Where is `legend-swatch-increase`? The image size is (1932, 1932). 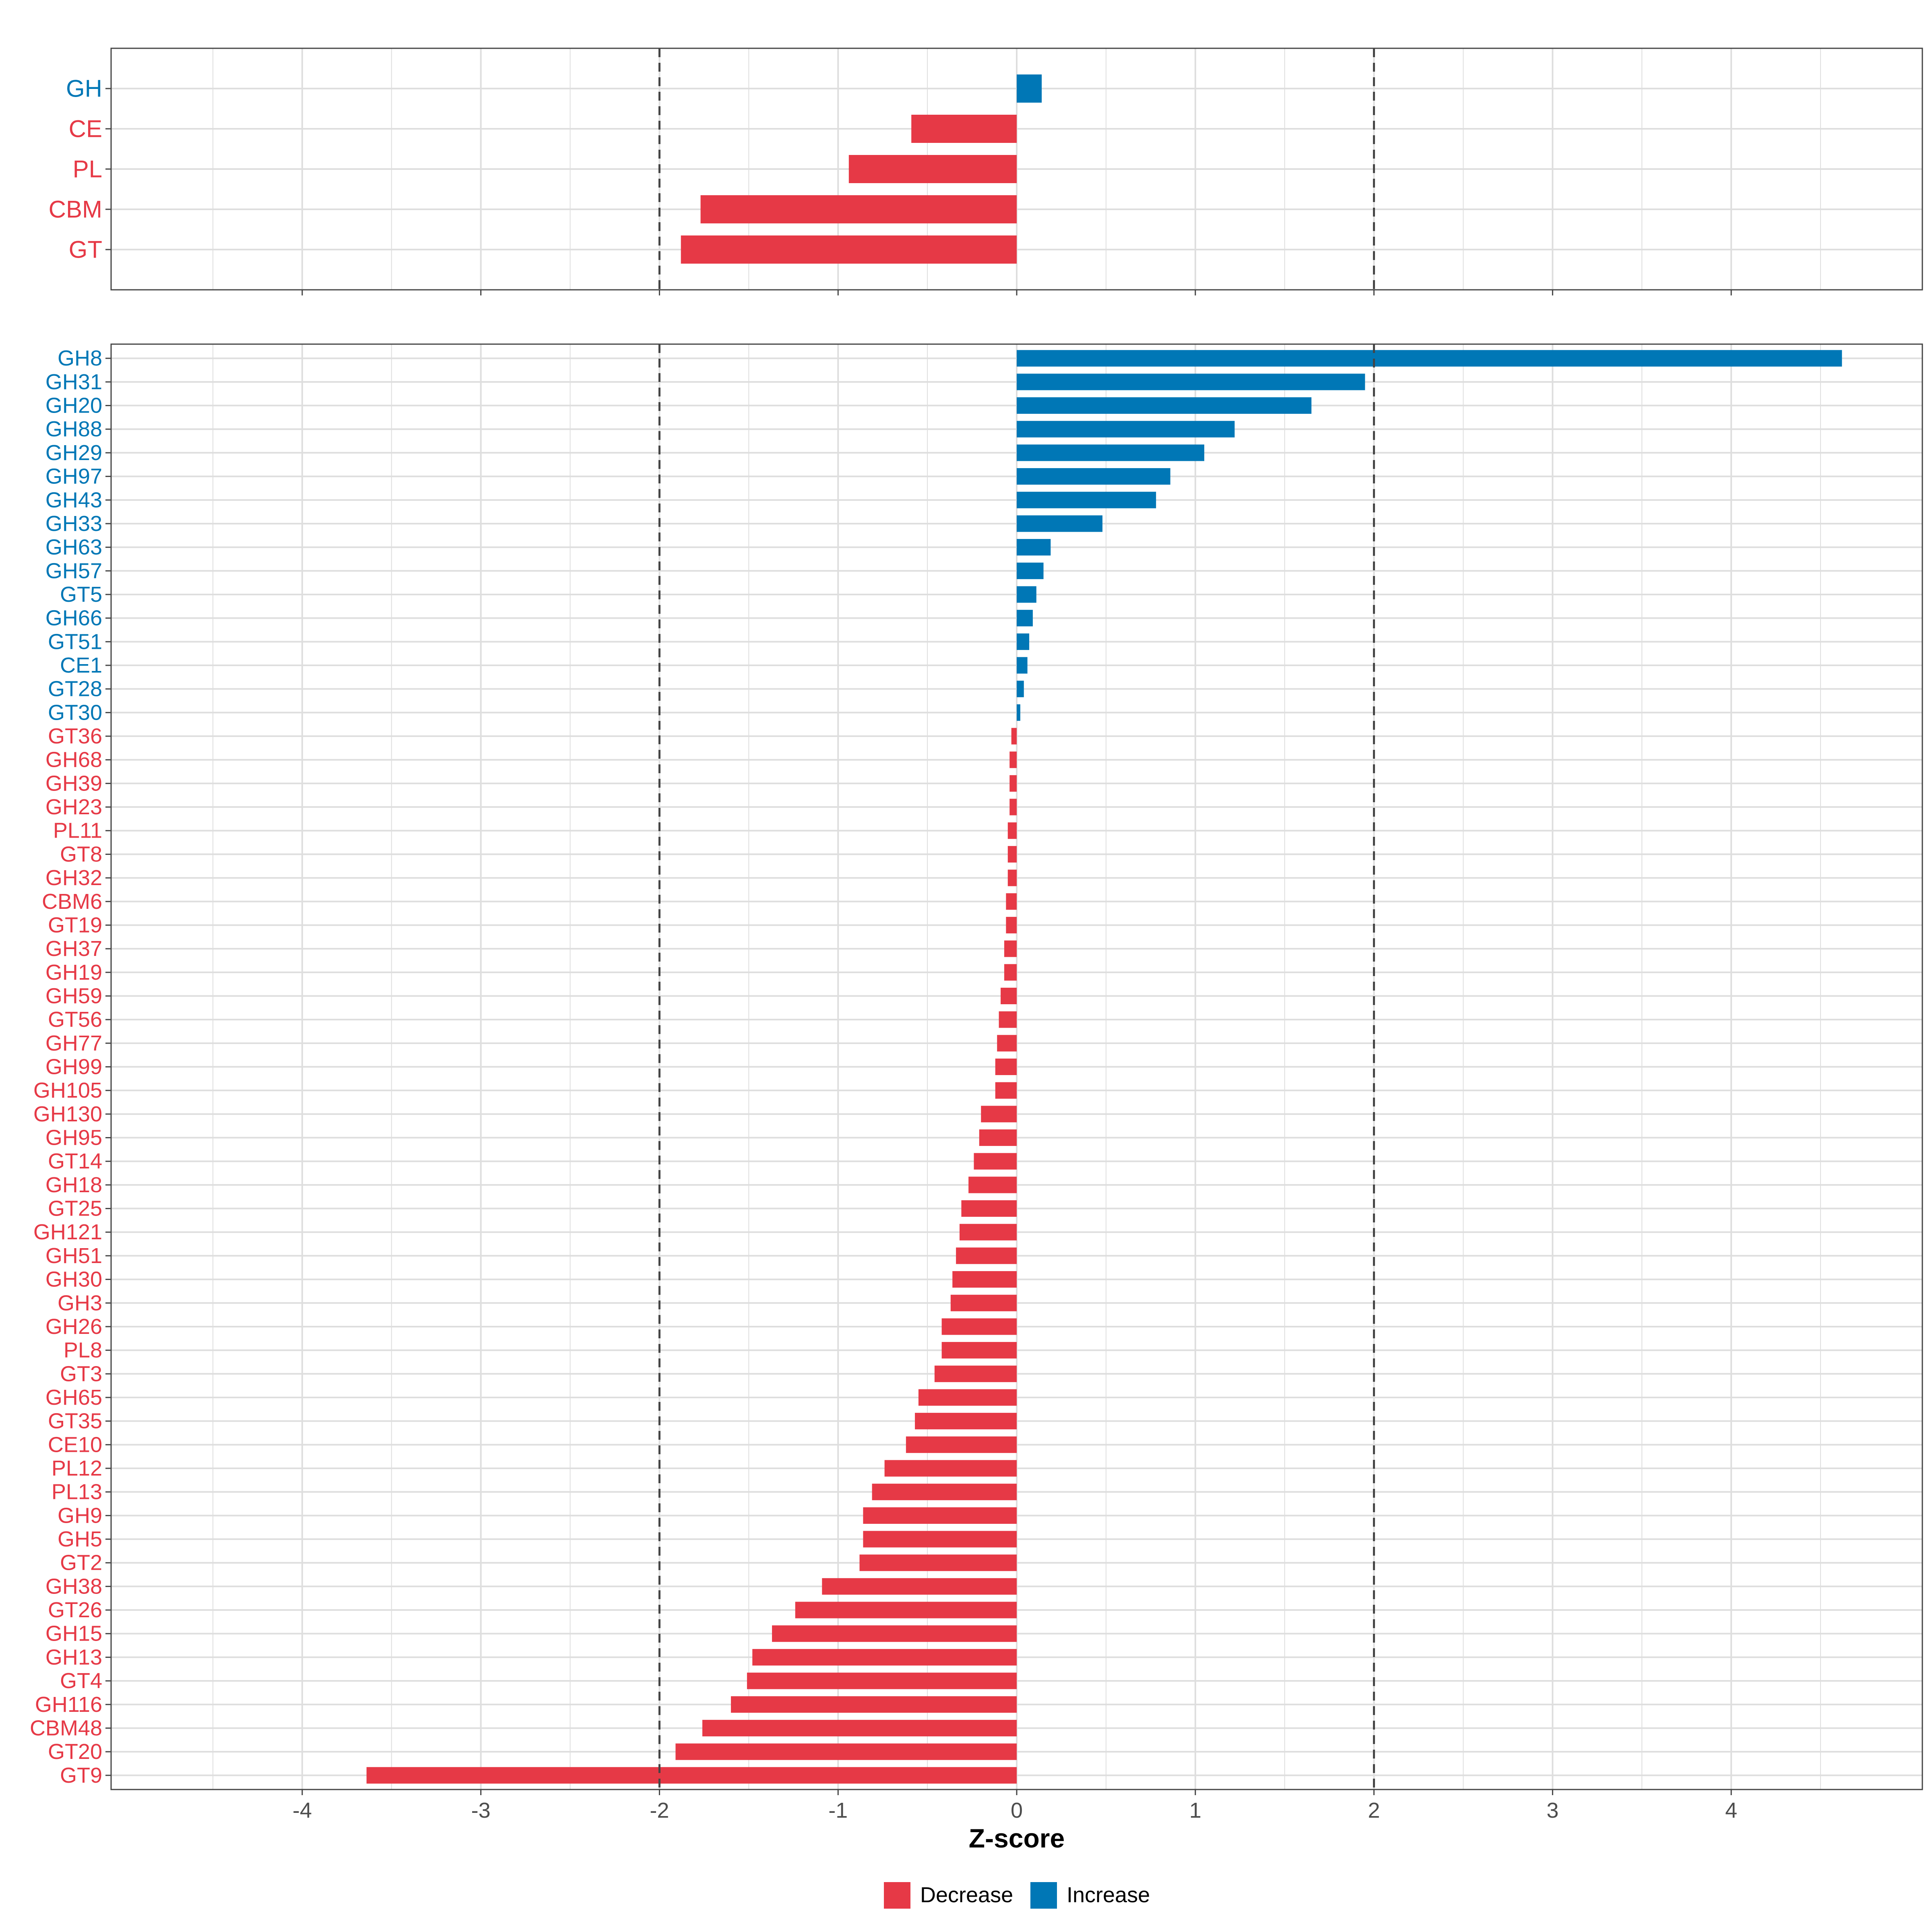
legend-swatch-increase is located at coordinates (1043, 1895).